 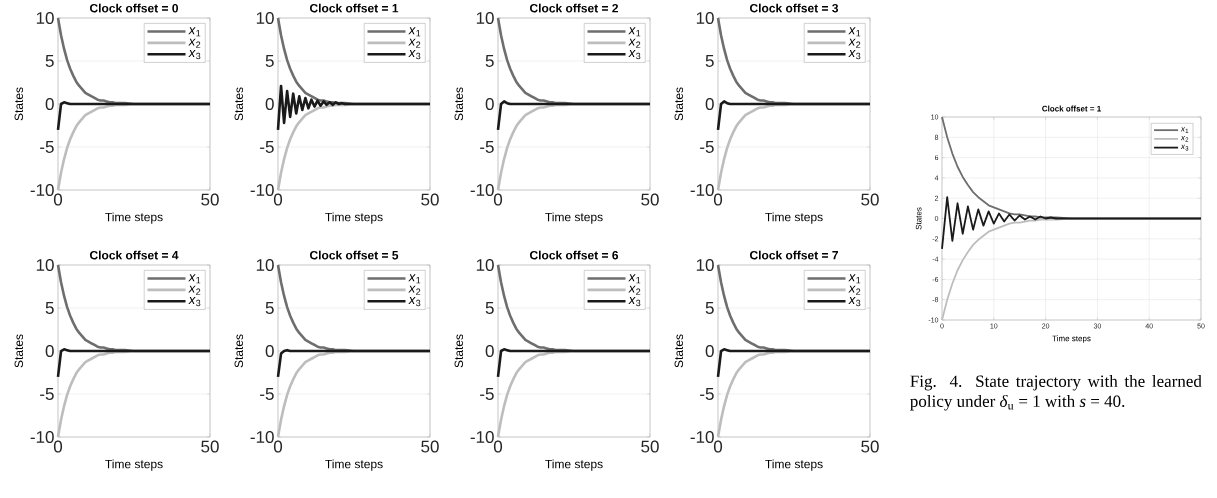 What do you see at coordinates (1056, 393) in the screenshot?
I see `caption: Fig. 4. State trajectory with the learned policy under δ$_{u}$ = 1 with s = 40.` at bounding box center [1056, 393].